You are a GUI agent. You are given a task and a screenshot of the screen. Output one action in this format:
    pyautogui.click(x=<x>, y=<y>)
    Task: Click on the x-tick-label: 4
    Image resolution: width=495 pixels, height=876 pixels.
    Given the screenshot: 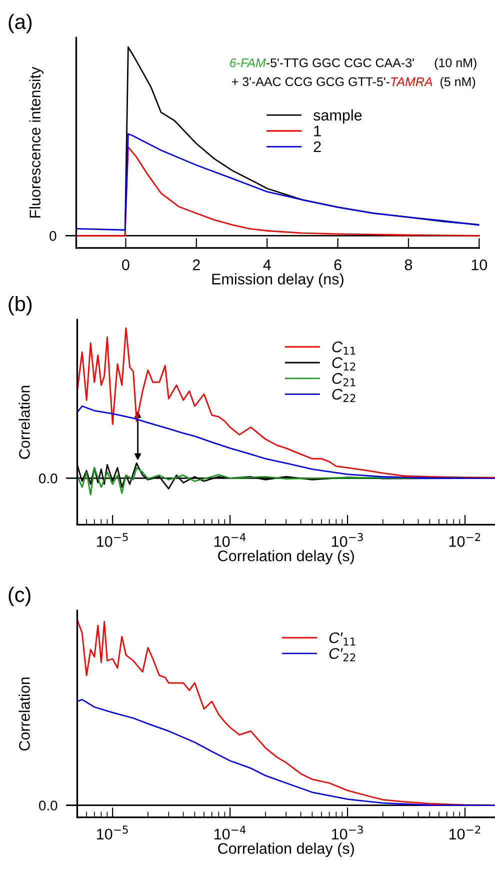 What is the action you would take?
    pyautogui.click(x=267, y=265)
    